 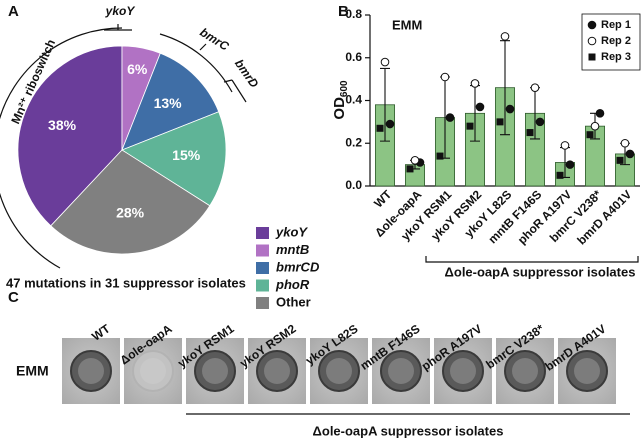 I want to click on x-tick-label: WT, so click(x=383, y=199).